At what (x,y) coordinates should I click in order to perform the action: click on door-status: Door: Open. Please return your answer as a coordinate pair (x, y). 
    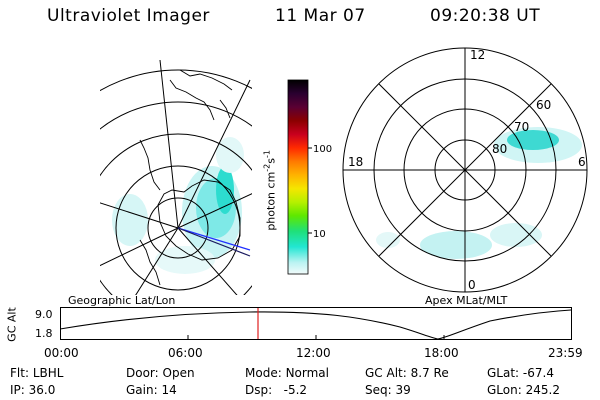
    Looking at the image, I should click on (160, 373).